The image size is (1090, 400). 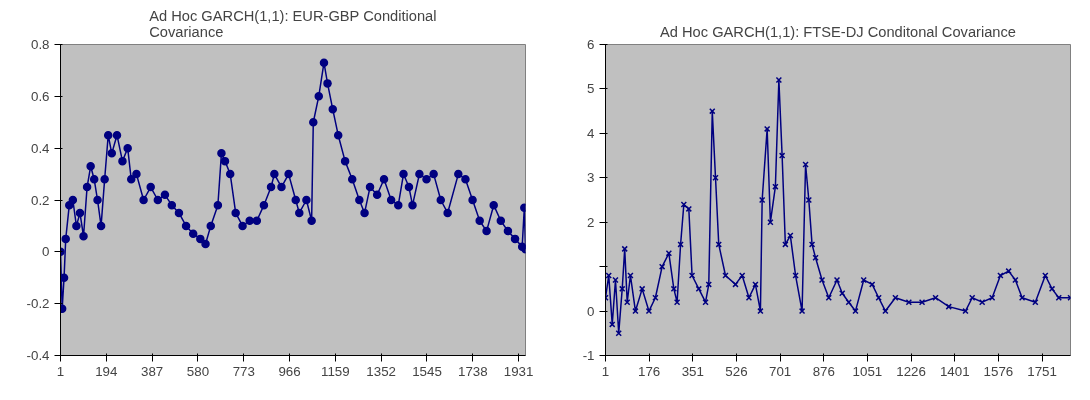 What do you see at coordinates (954, 371) in the screenshot?
I see `x-tick-label: 1401` at bounding box center [954, 371].